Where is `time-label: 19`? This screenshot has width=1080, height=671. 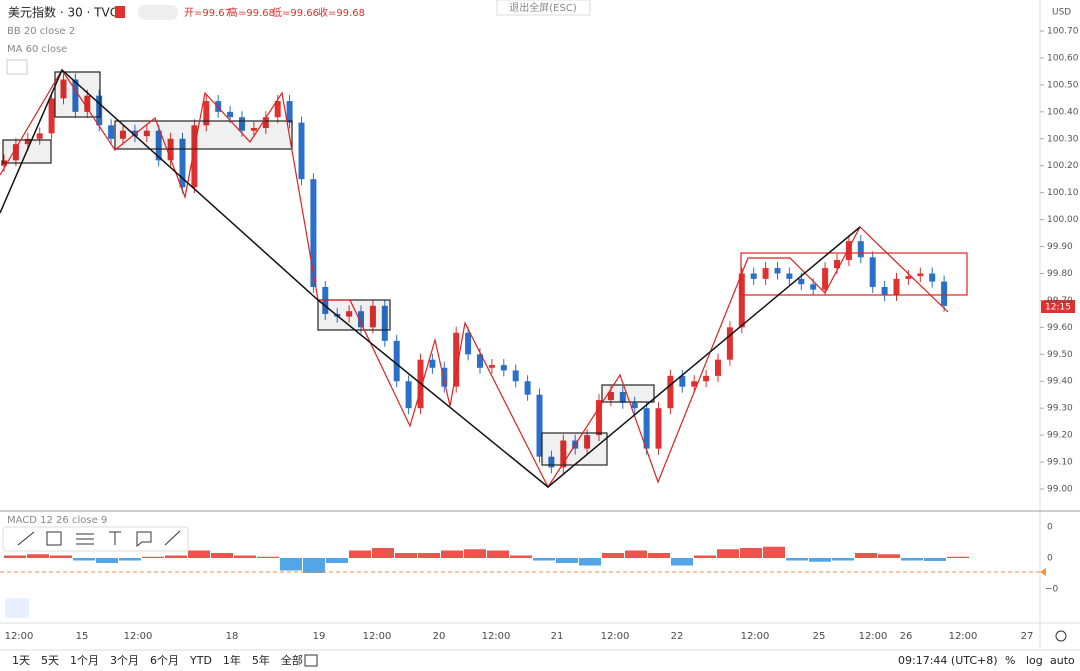 time-label: 19 is located at coordinates (319, 636).